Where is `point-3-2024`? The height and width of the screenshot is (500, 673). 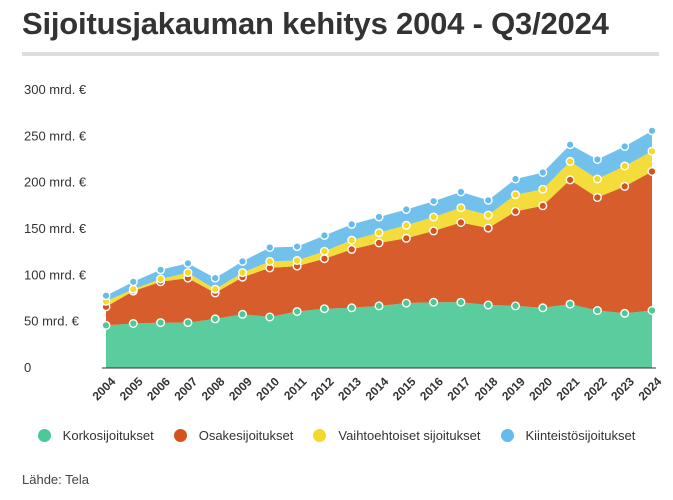
point-3-2024 is located at coordinates (652, 131).